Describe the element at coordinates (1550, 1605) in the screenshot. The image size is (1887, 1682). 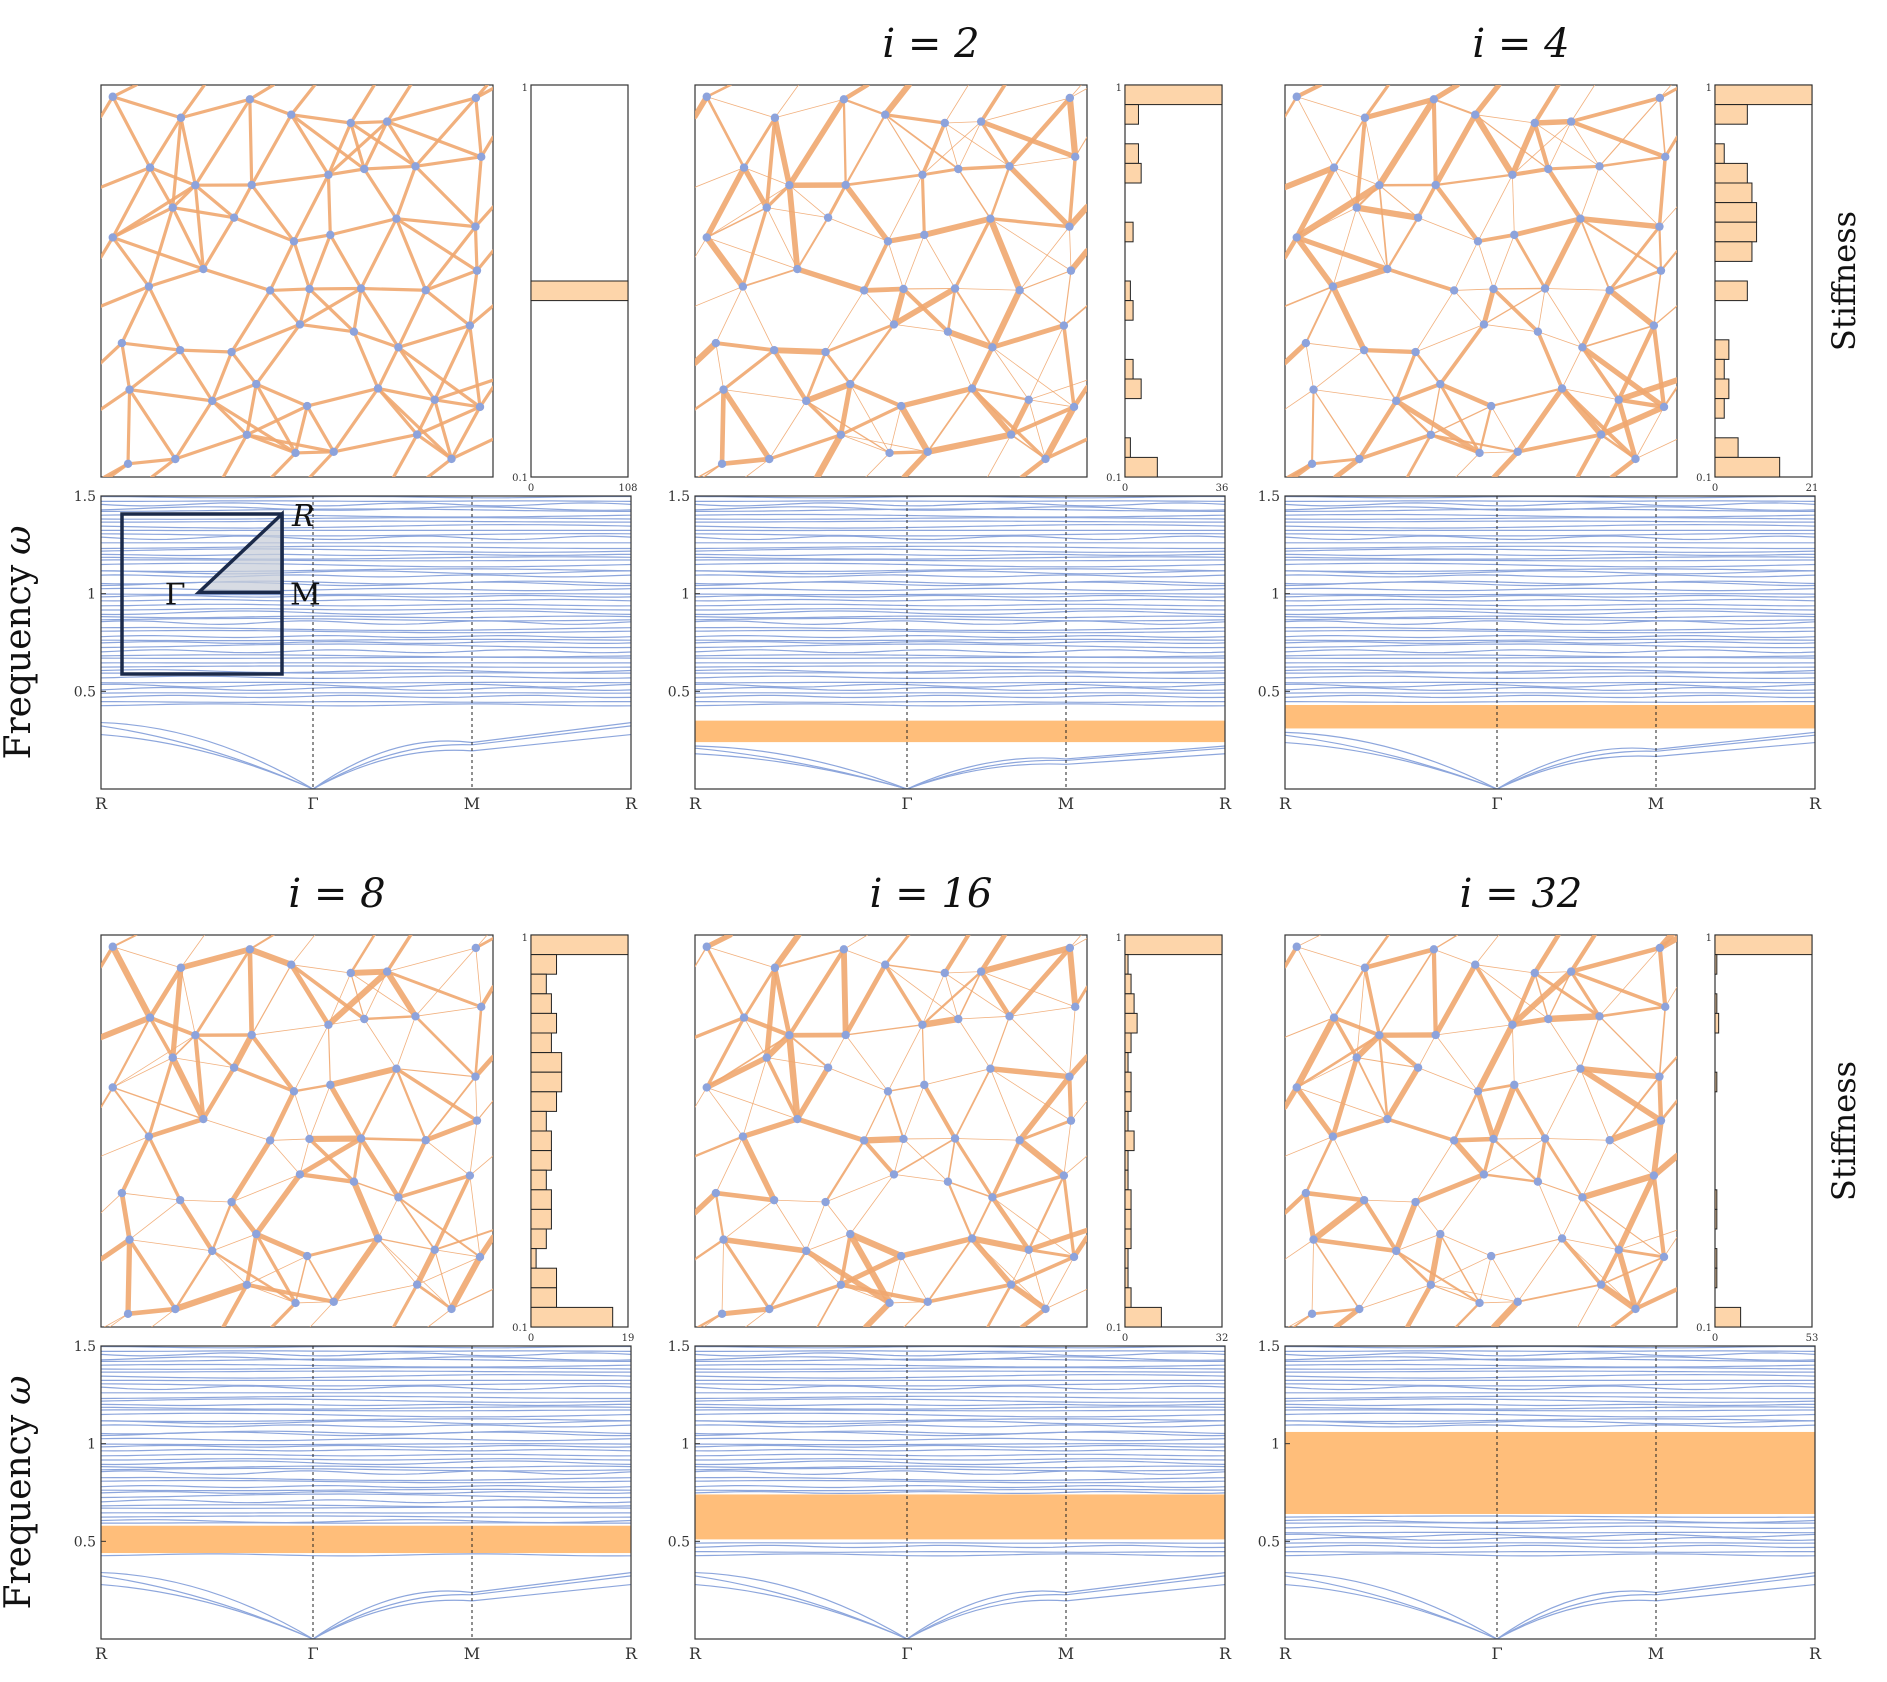
I see `acoustic-branch` at that location.